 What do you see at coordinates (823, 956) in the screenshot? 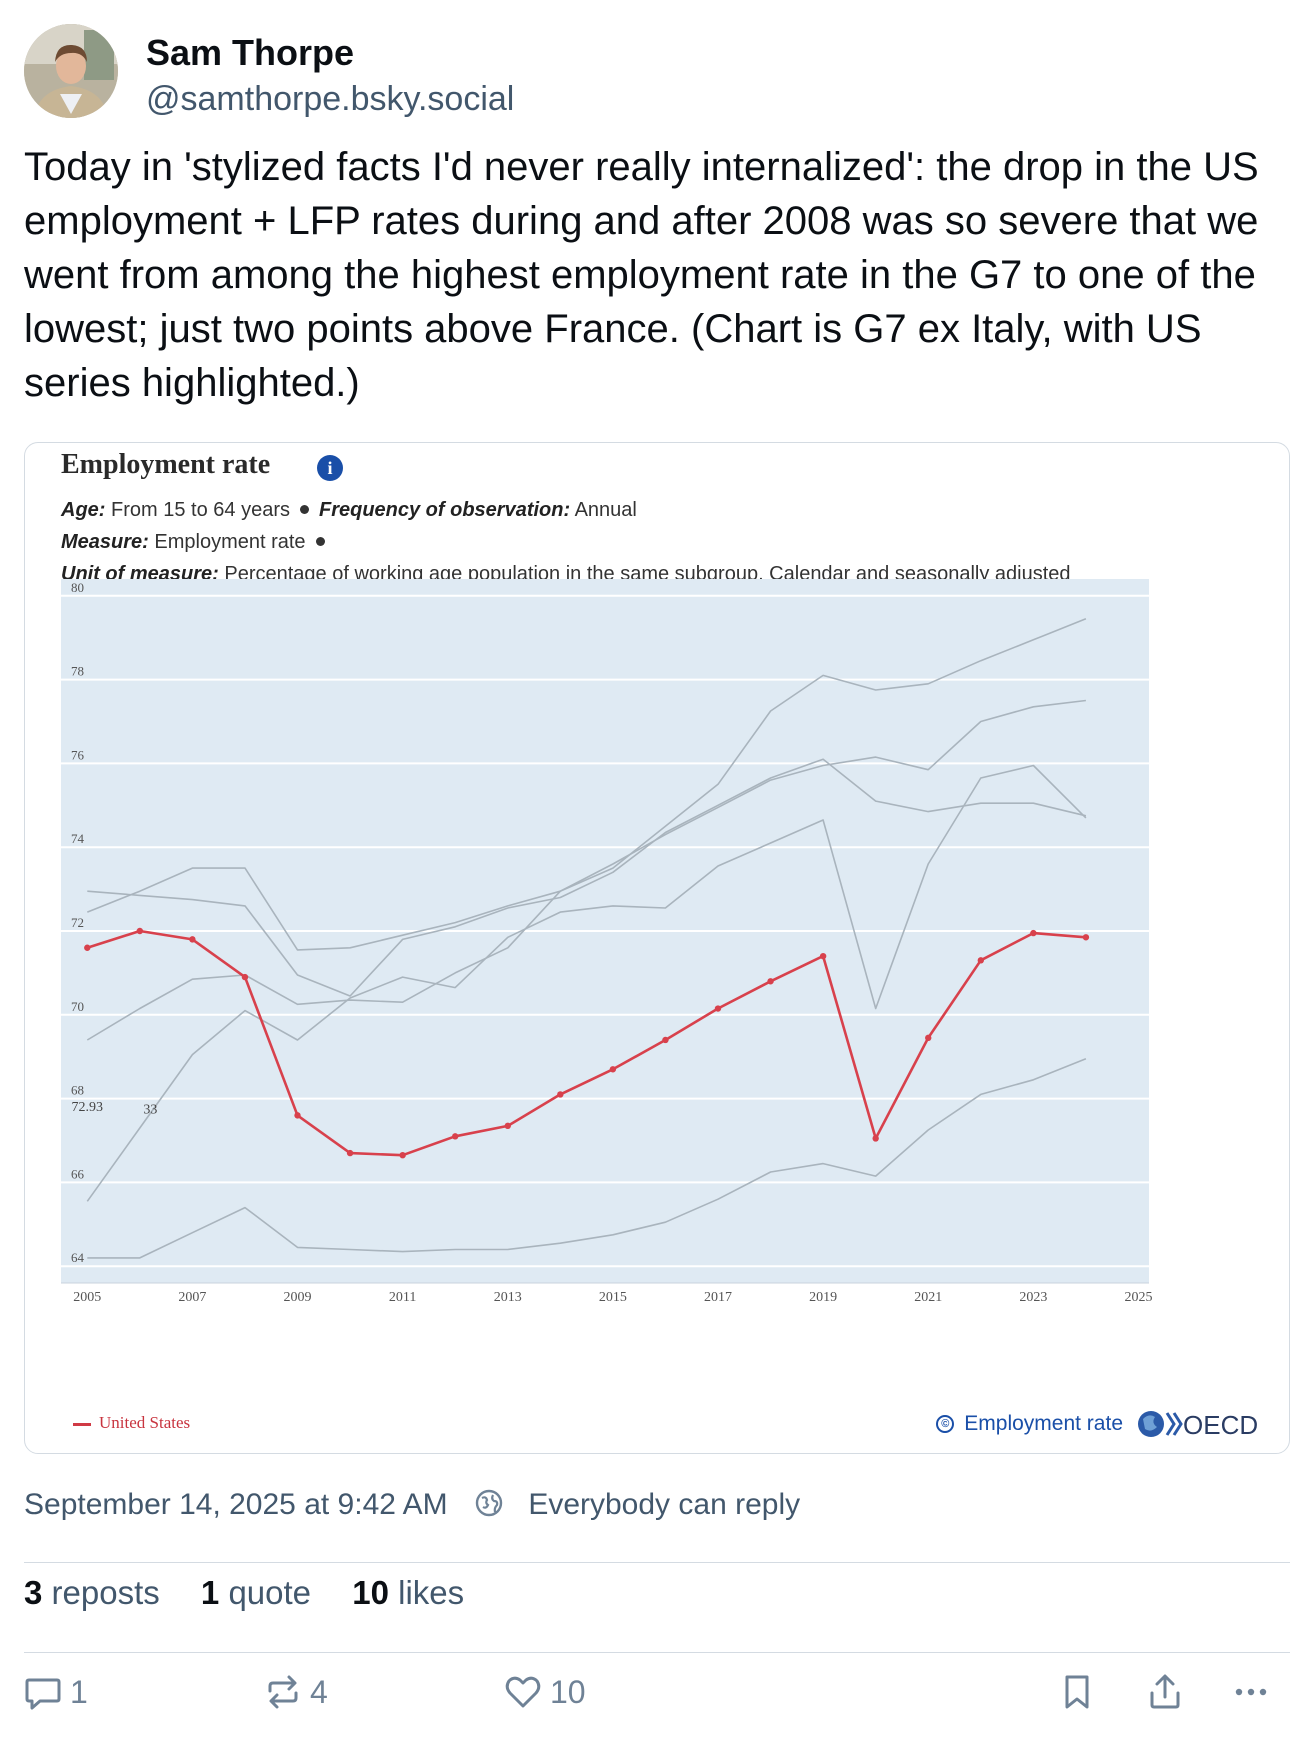
I see `us-point-2019` at bounding box center [823, 956].